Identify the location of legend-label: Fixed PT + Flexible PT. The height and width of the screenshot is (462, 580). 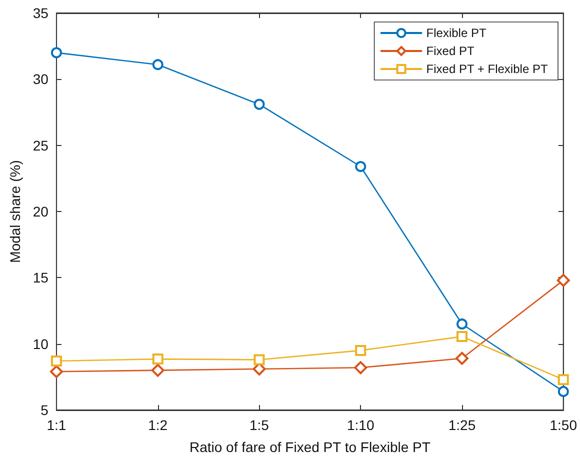
(487, 69).